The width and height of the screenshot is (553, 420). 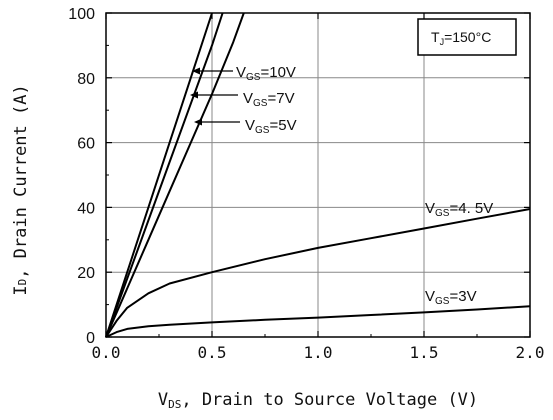 I want to click on series-label: VGS=7V, so click(x=269, y=99).